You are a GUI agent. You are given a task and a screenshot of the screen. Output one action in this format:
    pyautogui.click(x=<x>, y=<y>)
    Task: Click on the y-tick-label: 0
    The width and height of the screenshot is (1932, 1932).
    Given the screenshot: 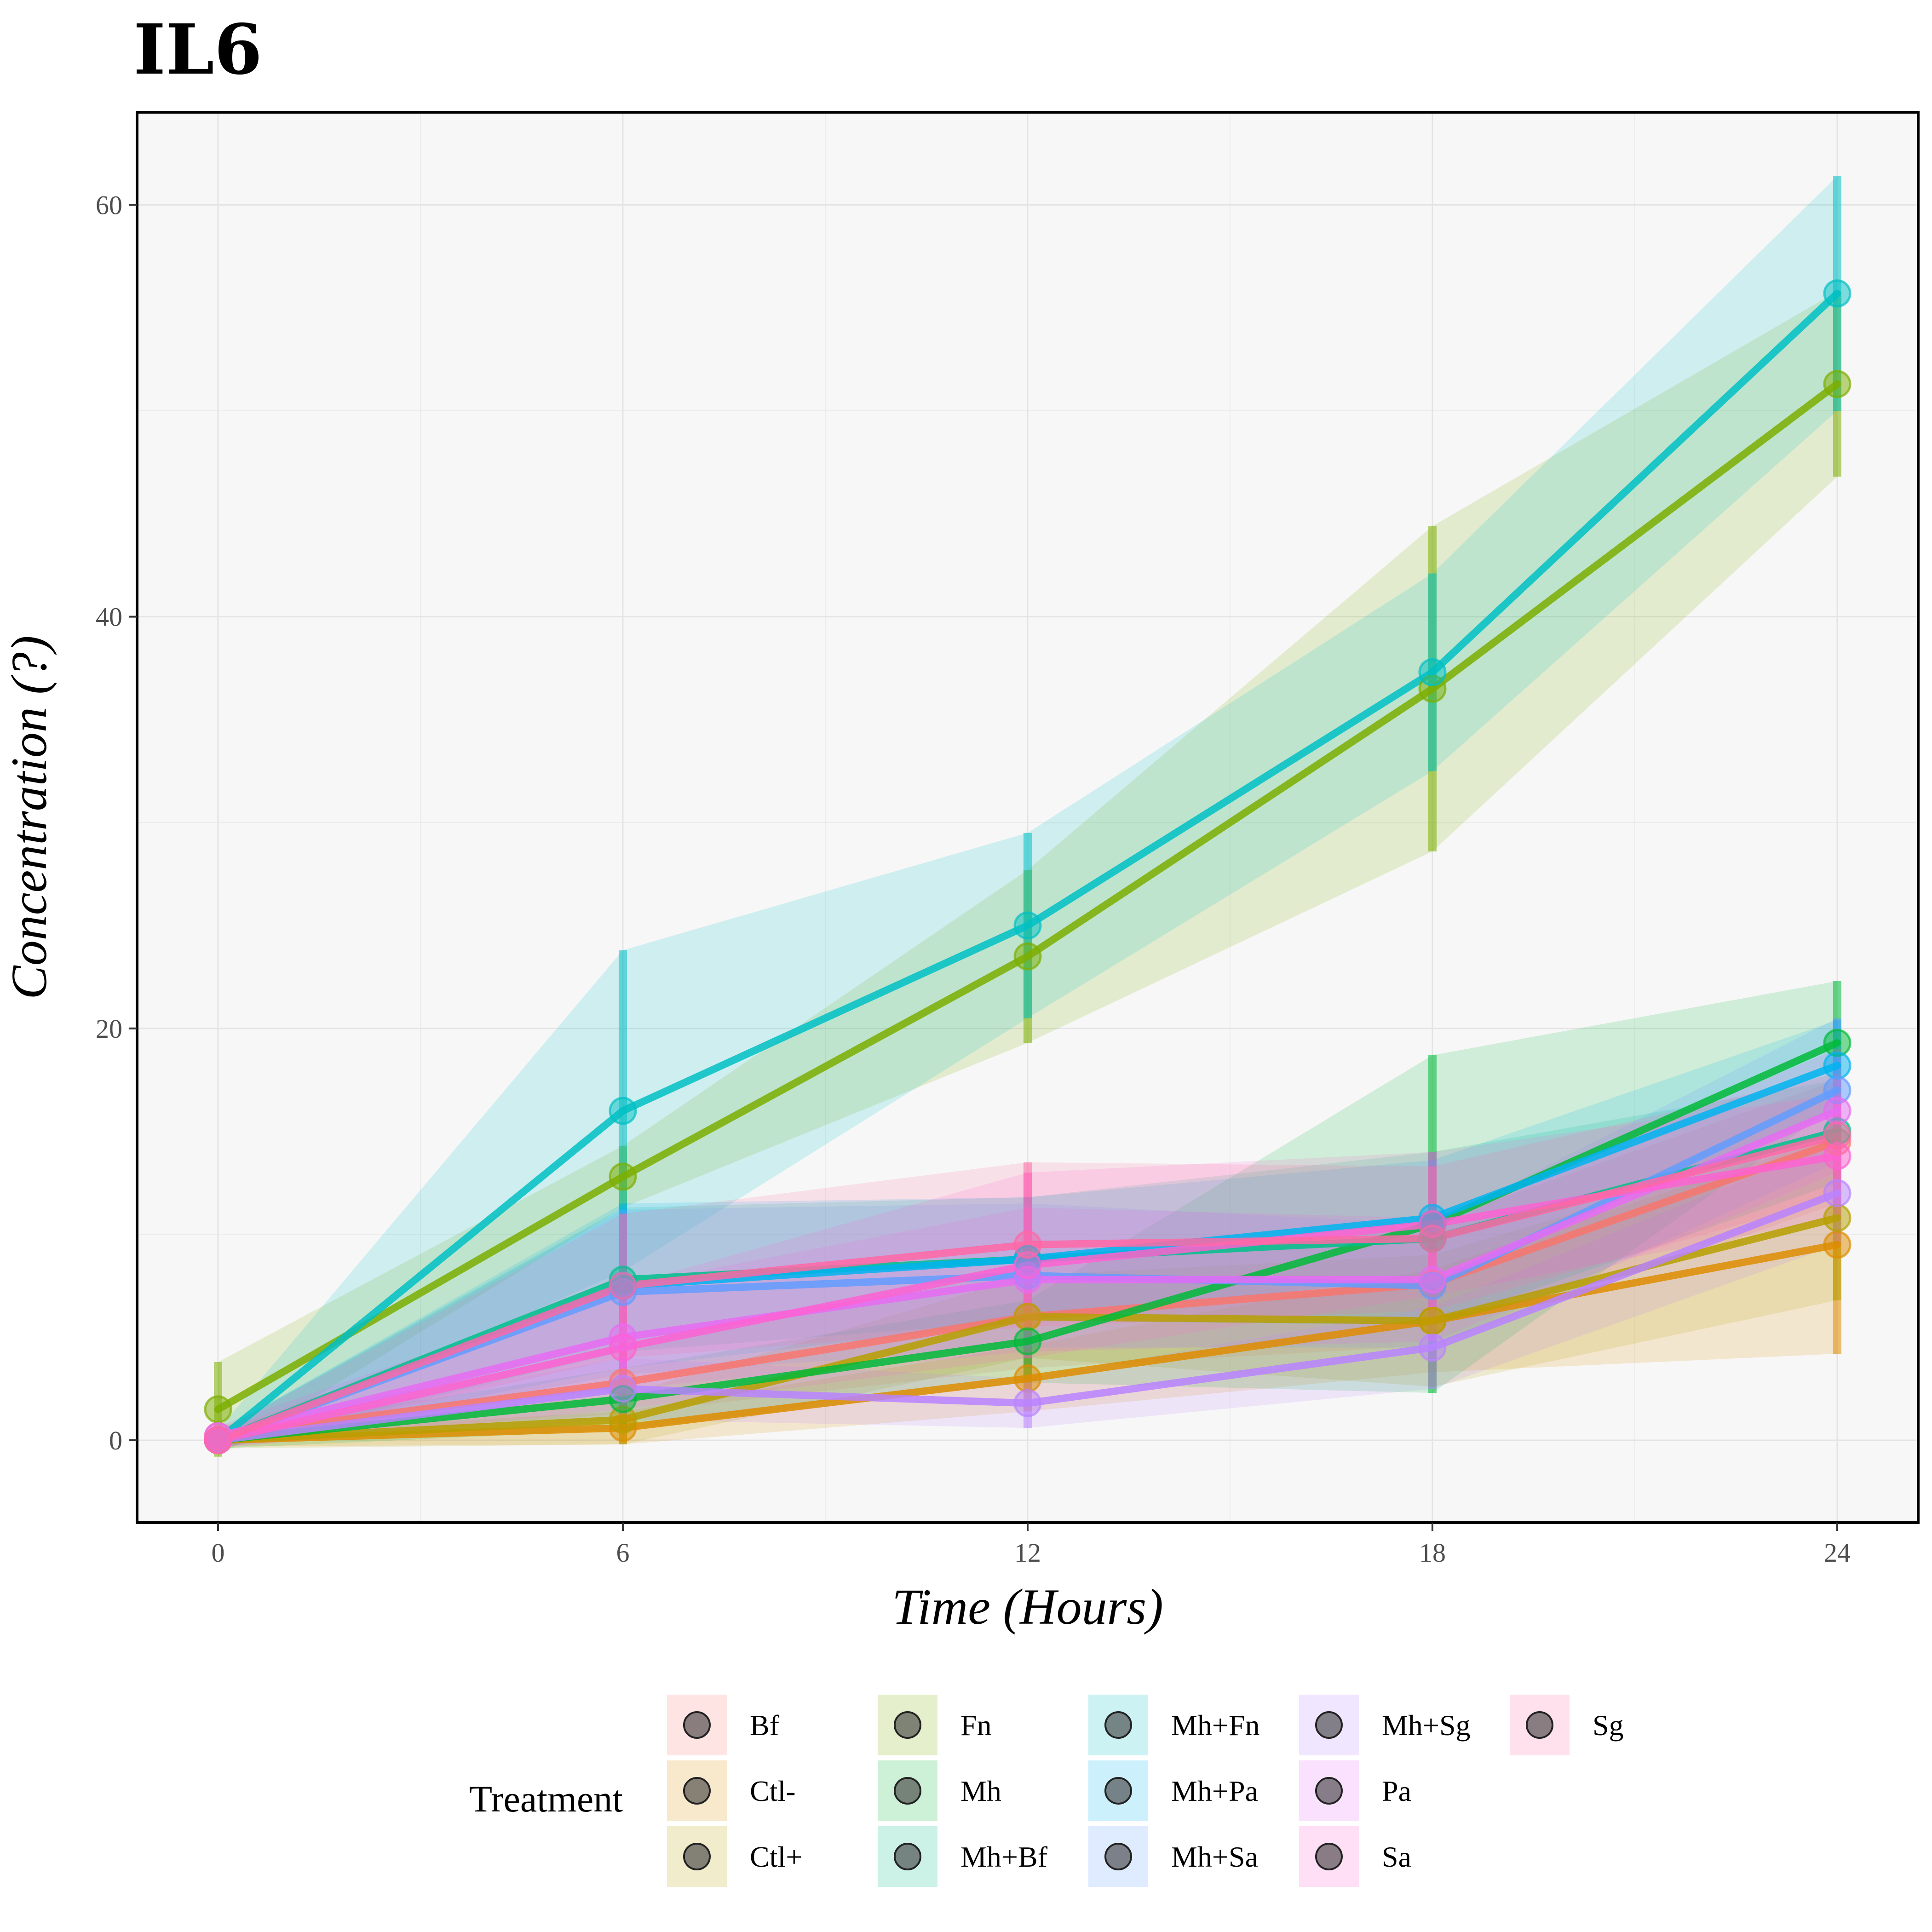 What is the action you would take?
    pyautogui.click(x=115, y=1440)
    